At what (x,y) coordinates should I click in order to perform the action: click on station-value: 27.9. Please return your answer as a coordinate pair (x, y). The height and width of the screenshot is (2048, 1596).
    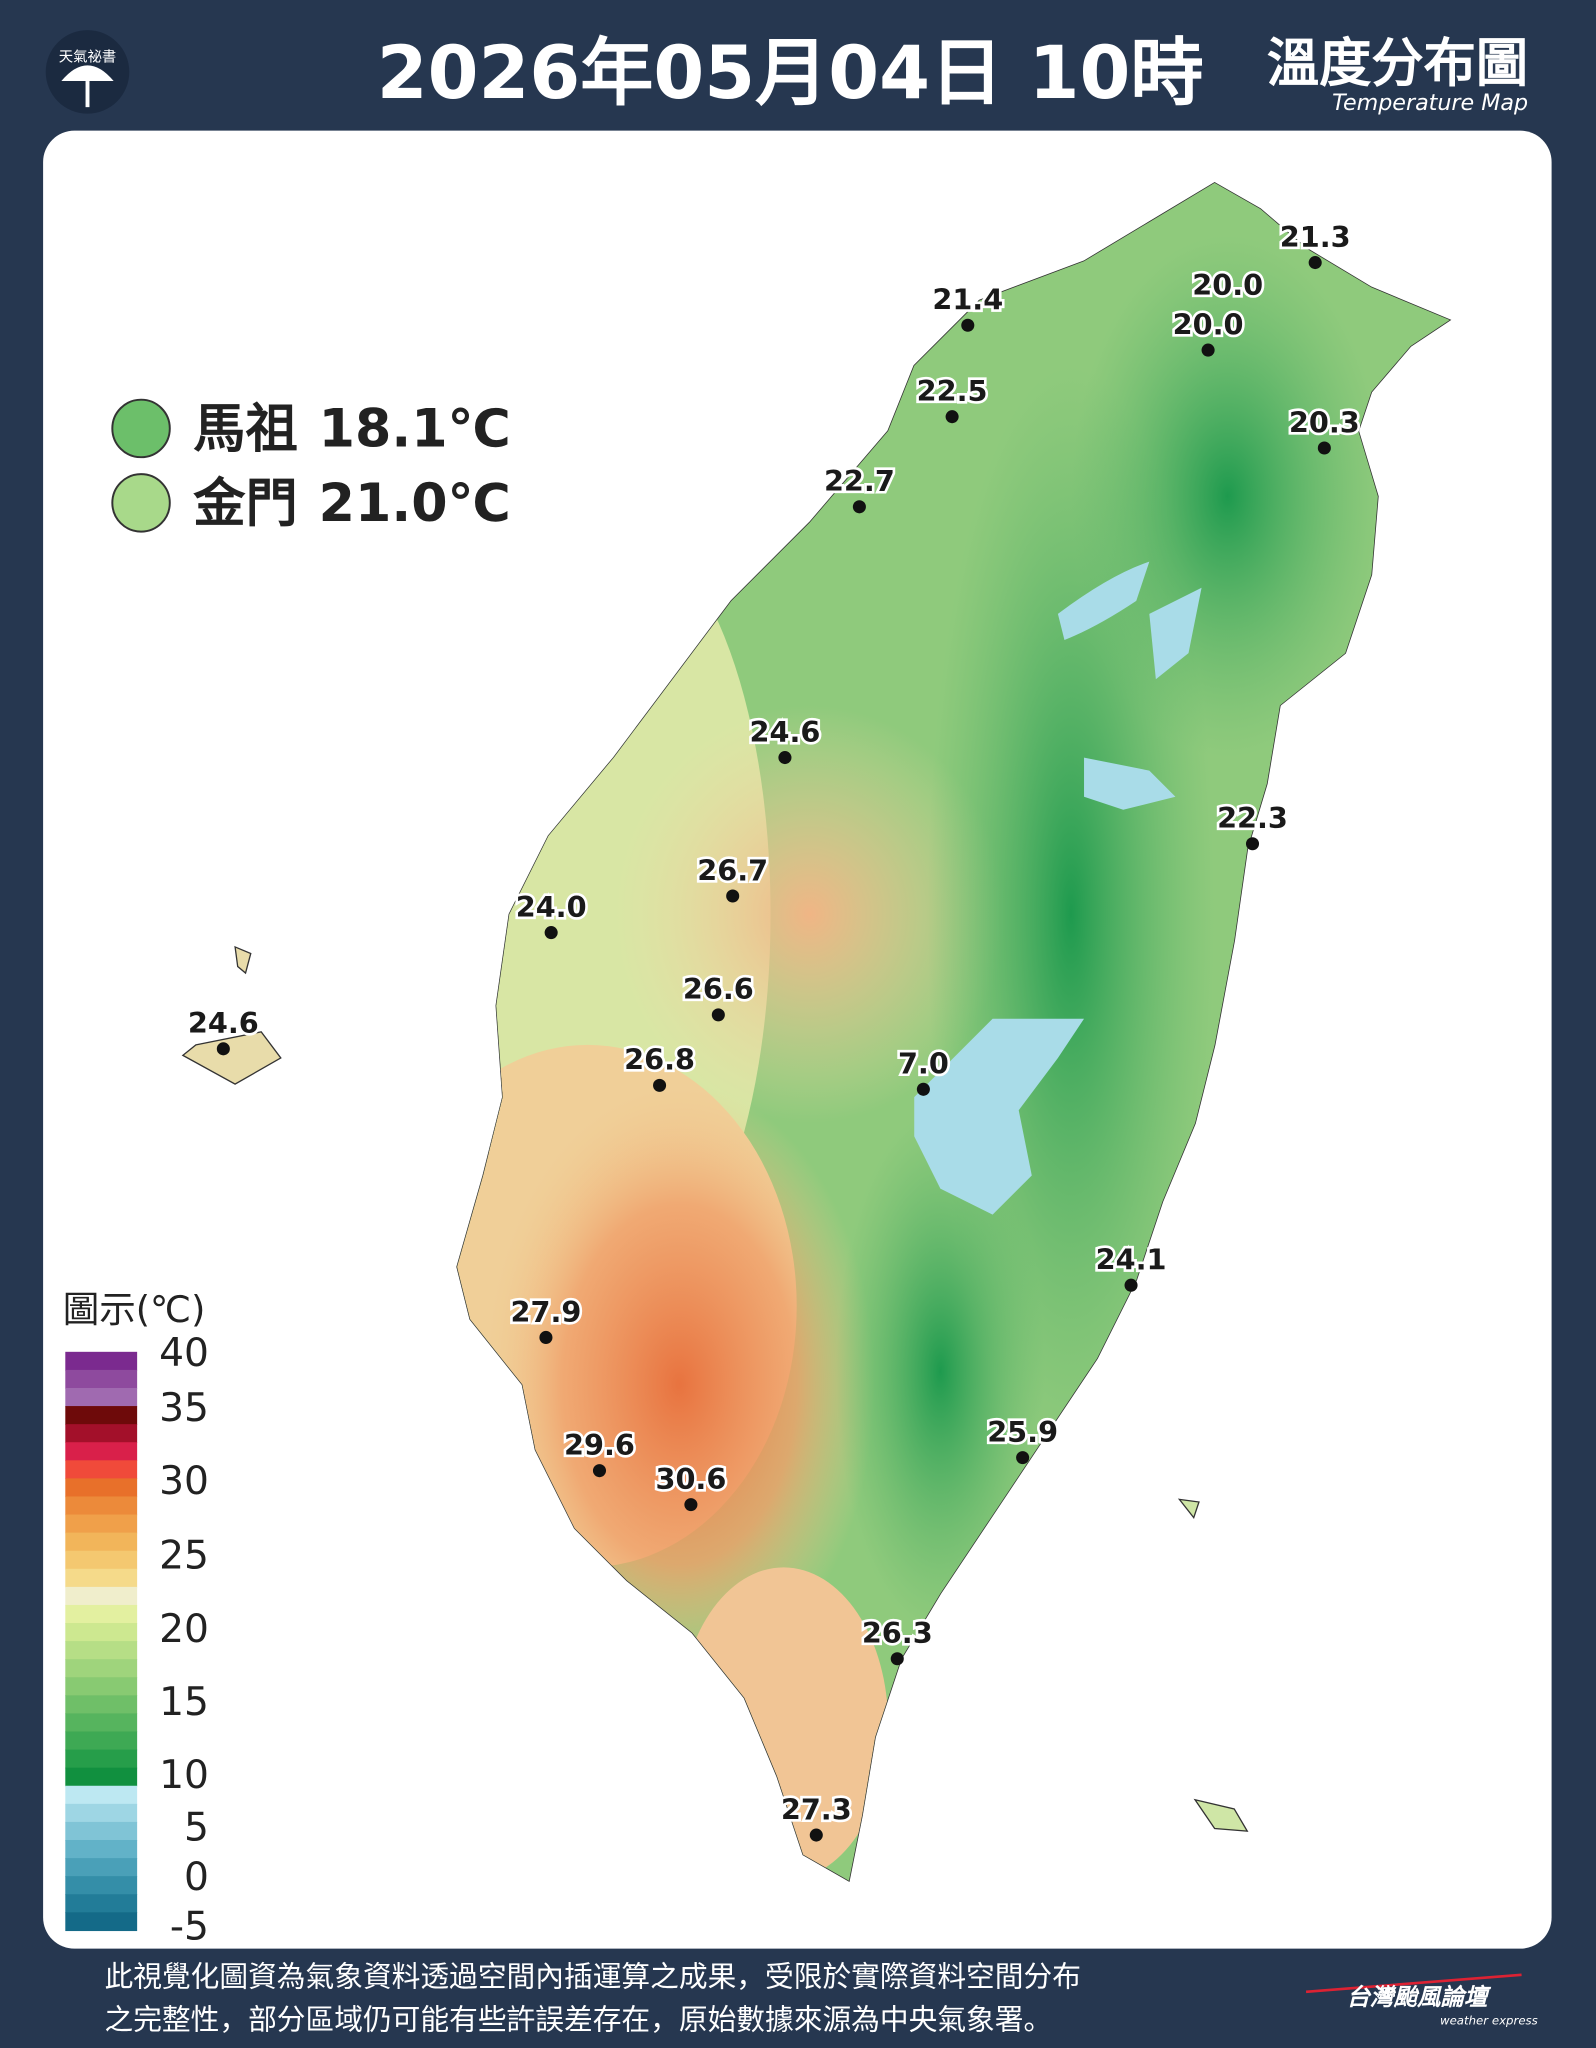
    Looking at the image, I should click on (546, 1312).